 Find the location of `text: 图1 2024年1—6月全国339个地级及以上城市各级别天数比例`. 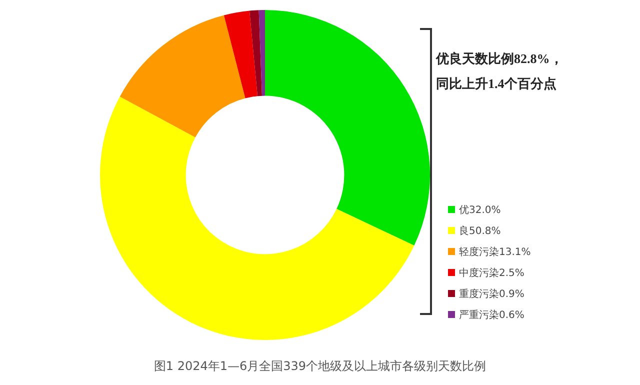

text: 图1 2024年1—6月全国339个地级及以上城市各级别天数比例 is located at coordinates (320, 366).